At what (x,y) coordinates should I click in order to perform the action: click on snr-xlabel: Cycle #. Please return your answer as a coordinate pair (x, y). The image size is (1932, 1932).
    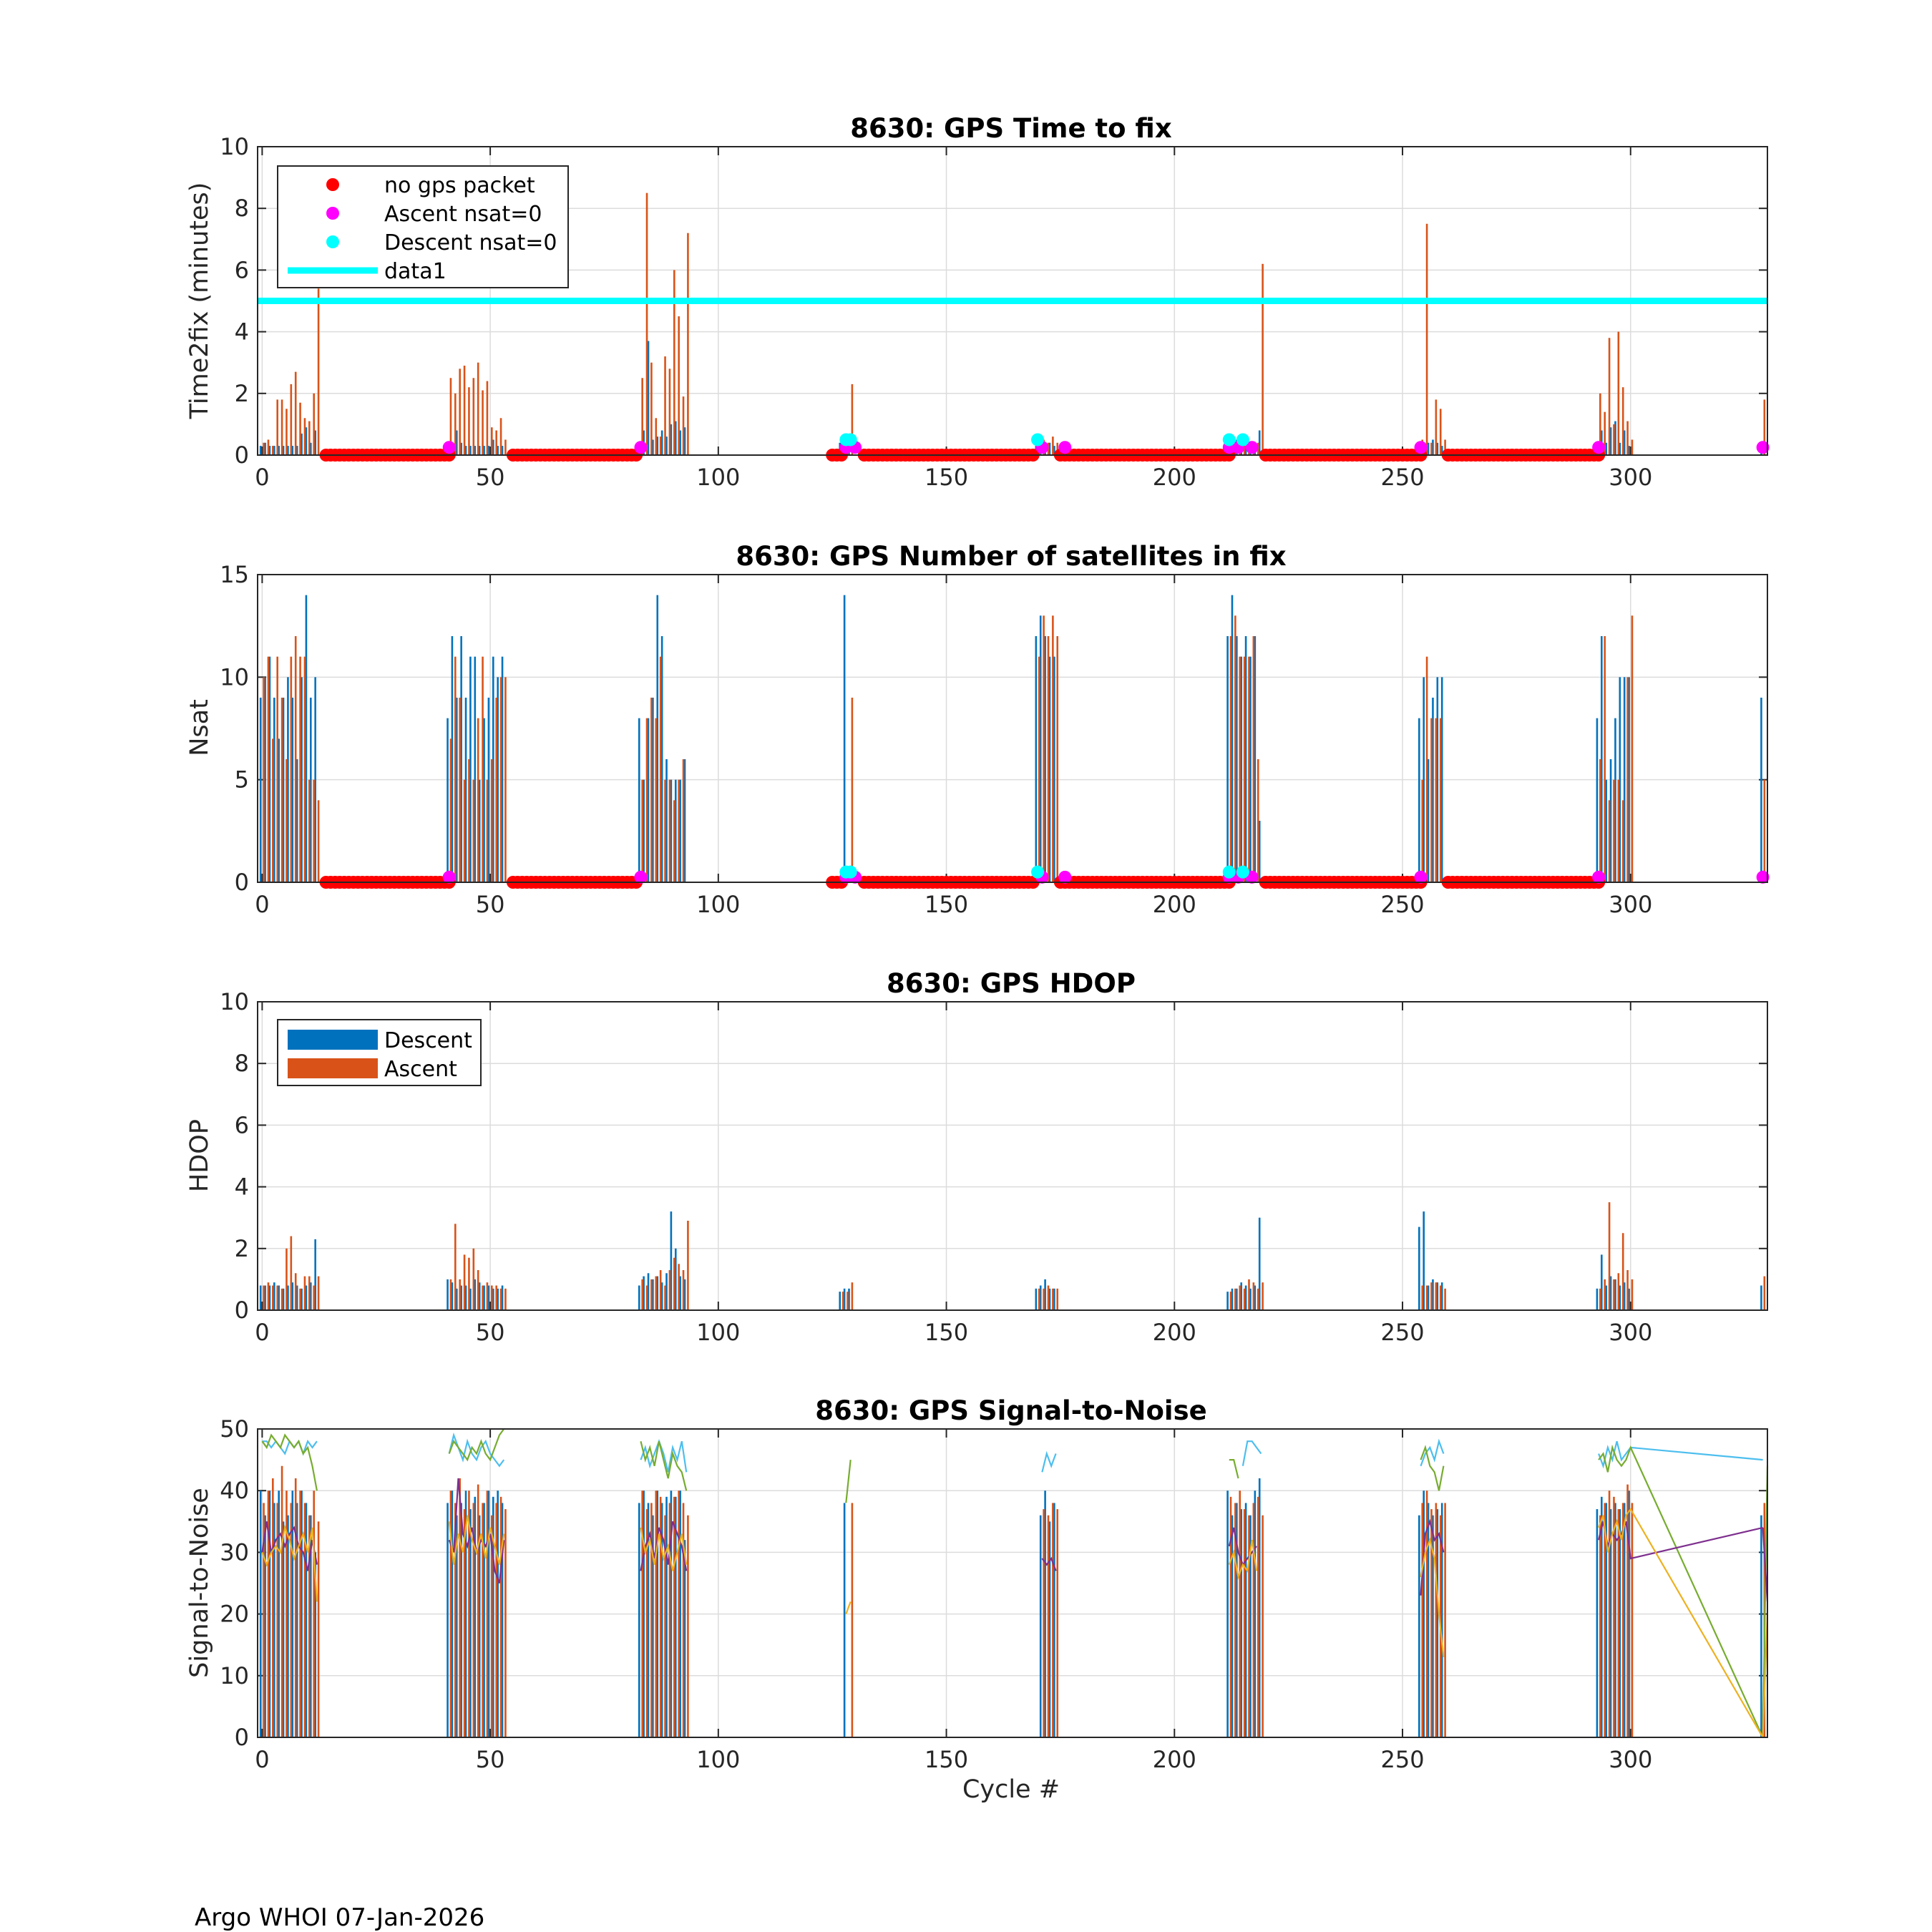
    Looking at the image, I should click on (1011, 1789).